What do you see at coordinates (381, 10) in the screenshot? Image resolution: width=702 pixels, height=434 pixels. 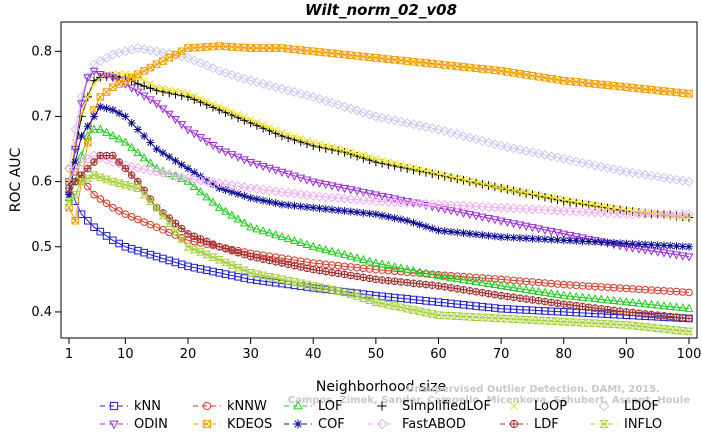 I see `chart-title: Wilt_norm_02_v08` at bounding box center [381, 10].